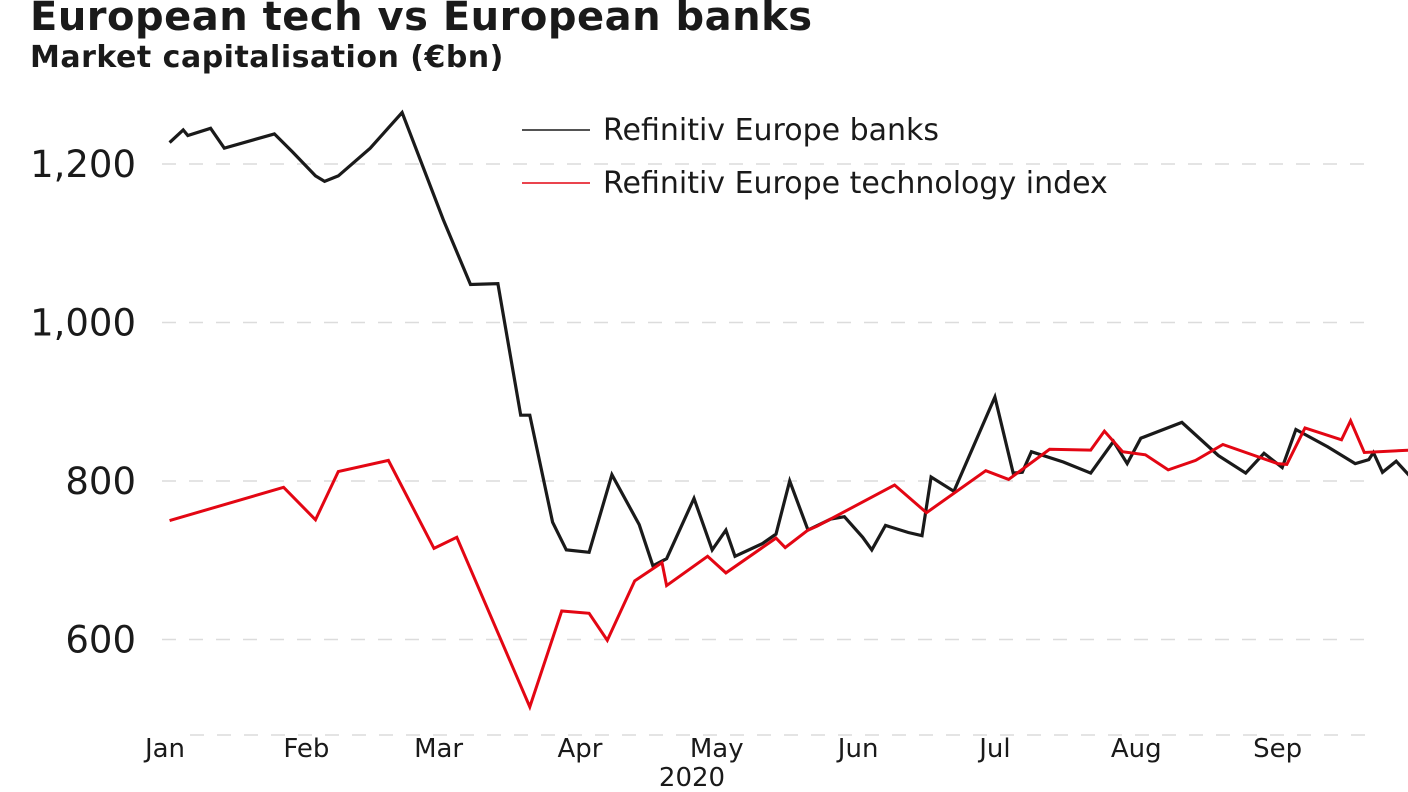 Image resolution: width=1408 pixels, height=792 pixels. Describe the element at coordinates (100, 640) in the screenshot. I see `y-tick-label: 600` at that location.